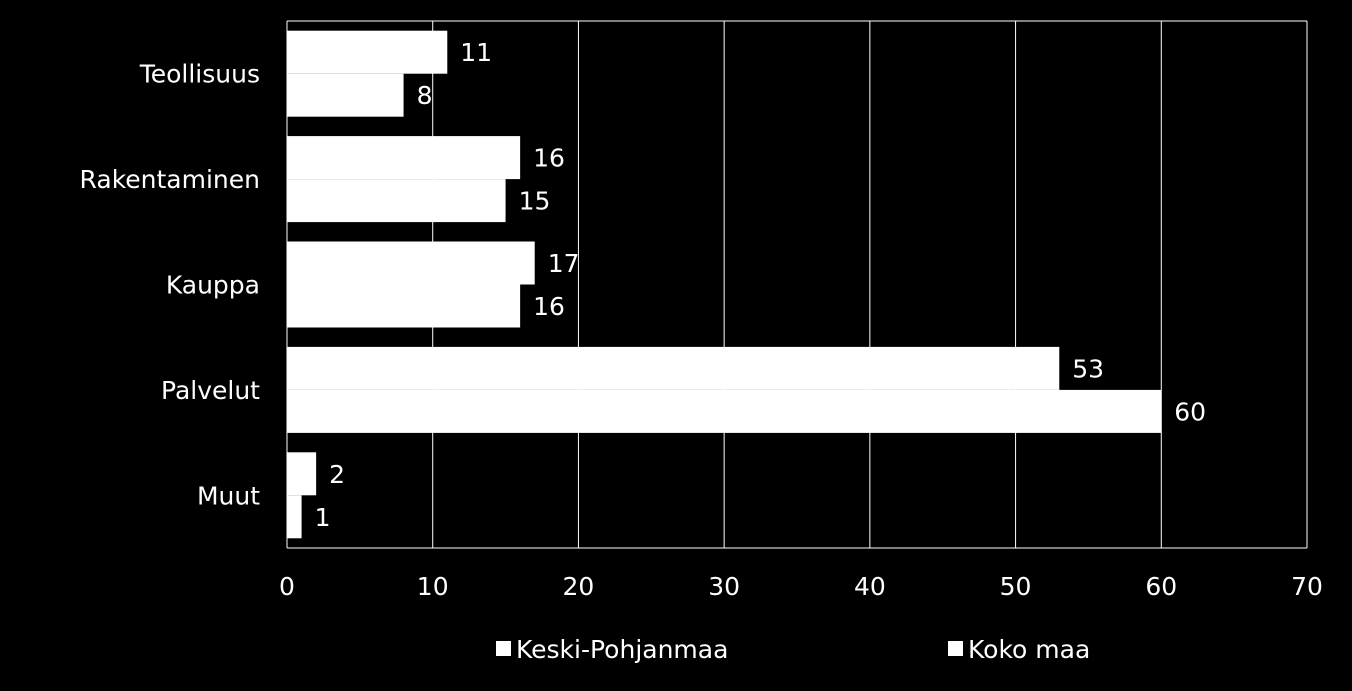 The image size is (1352, 691). Describe the element at coordinates (476, 52) in the screenshot. I see `data-label: 11` at that location.